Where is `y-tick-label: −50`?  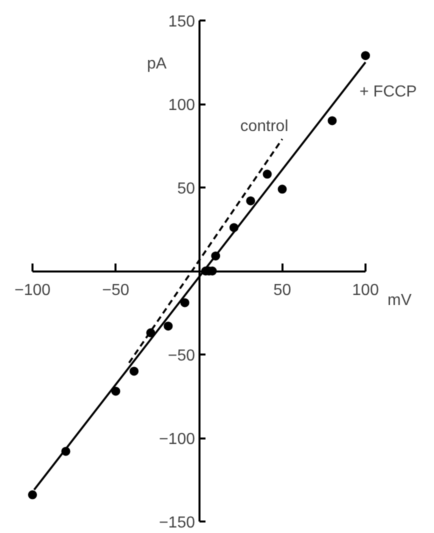 y-tick-label: −50 is located at coordinates (182, 356).